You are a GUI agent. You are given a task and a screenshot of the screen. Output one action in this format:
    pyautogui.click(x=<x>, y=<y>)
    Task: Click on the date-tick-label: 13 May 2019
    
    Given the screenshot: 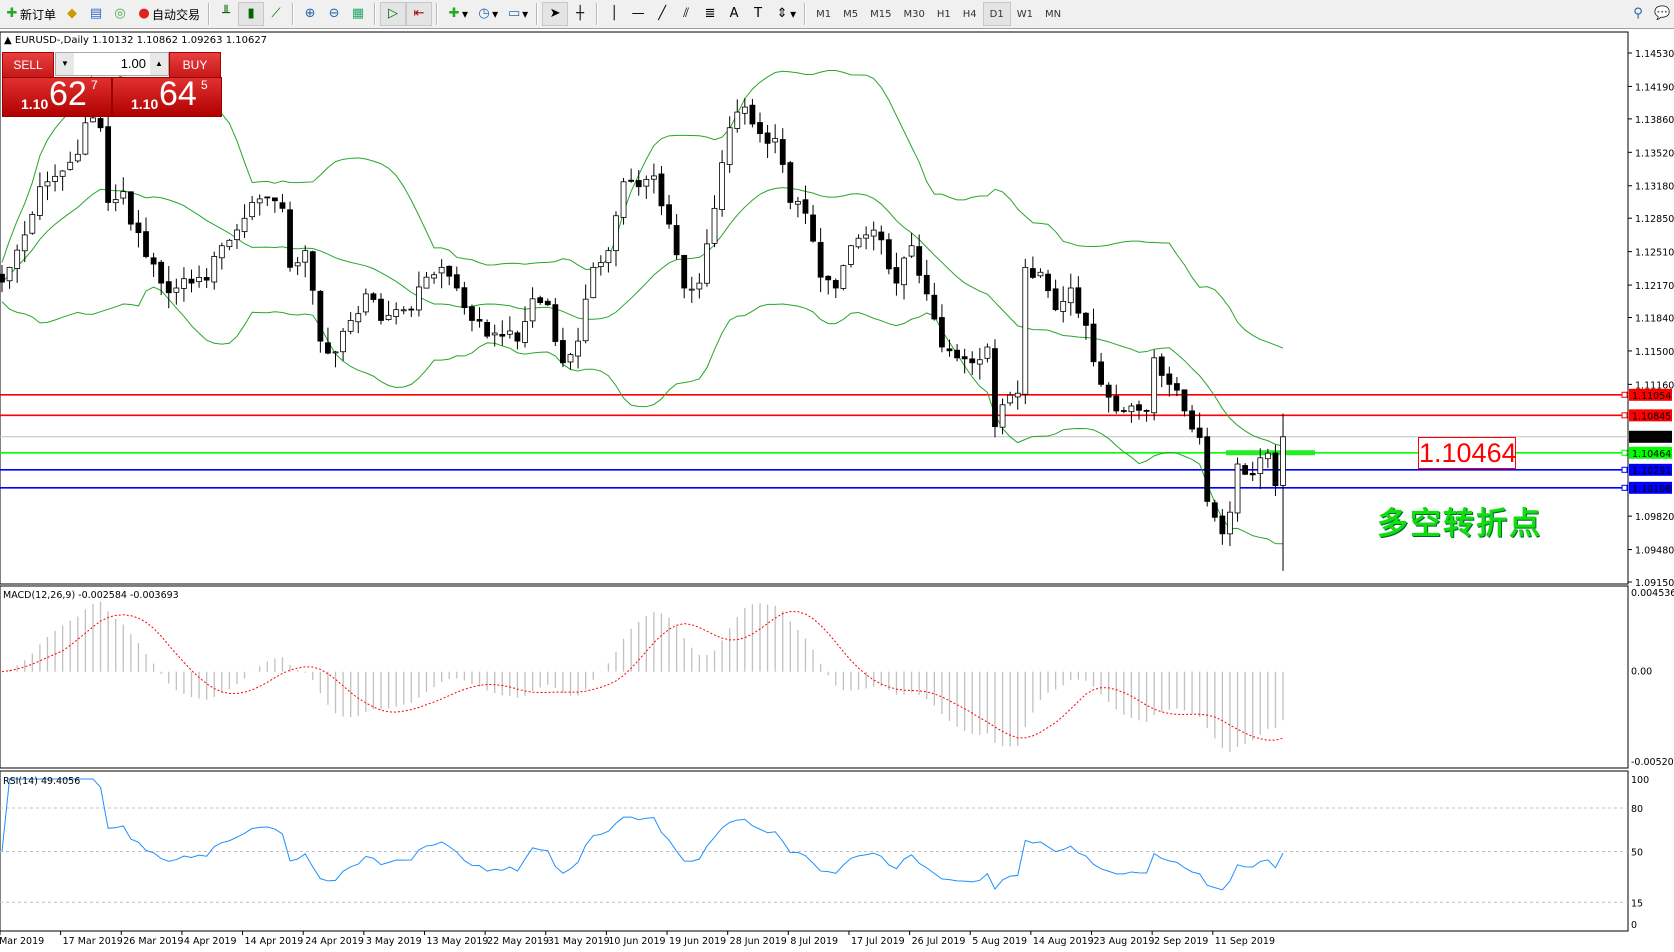 What is the action you would take?
    pyautogui.click(x=457, y=941)
    